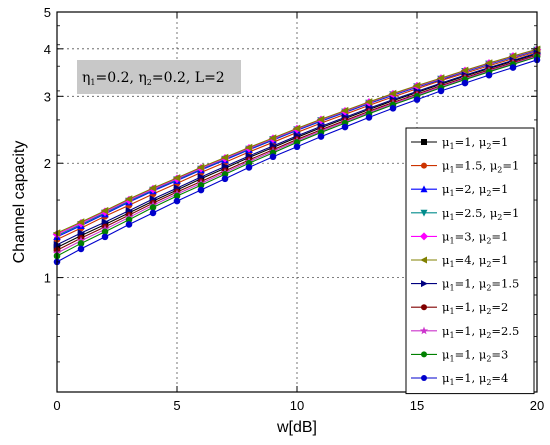  What do you see at coordinates (475, 237) in the screenshot?
I see `legend-label: μ1=3, μ2=1` at bounding box center [475, 237].